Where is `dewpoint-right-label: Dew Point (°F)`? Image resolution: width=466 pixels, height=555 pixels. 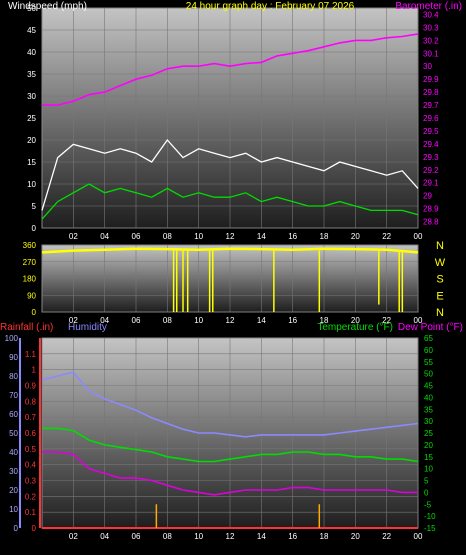
dewpoint-right-label: Dew Point (°F) is located at coordinates (430, 327).